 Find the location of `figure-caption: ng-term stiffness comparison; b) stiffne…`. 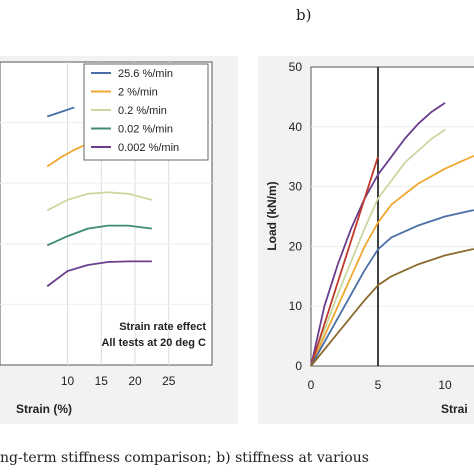

figure-caption: ng-term stiffness comparison; b) stiffne… is located at coordinates (184, 458).